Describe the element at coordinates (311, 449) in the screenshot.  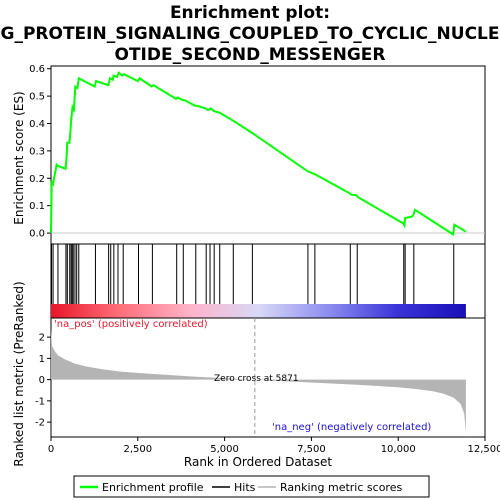
I see `x-tick-label: 7,500` at that location.